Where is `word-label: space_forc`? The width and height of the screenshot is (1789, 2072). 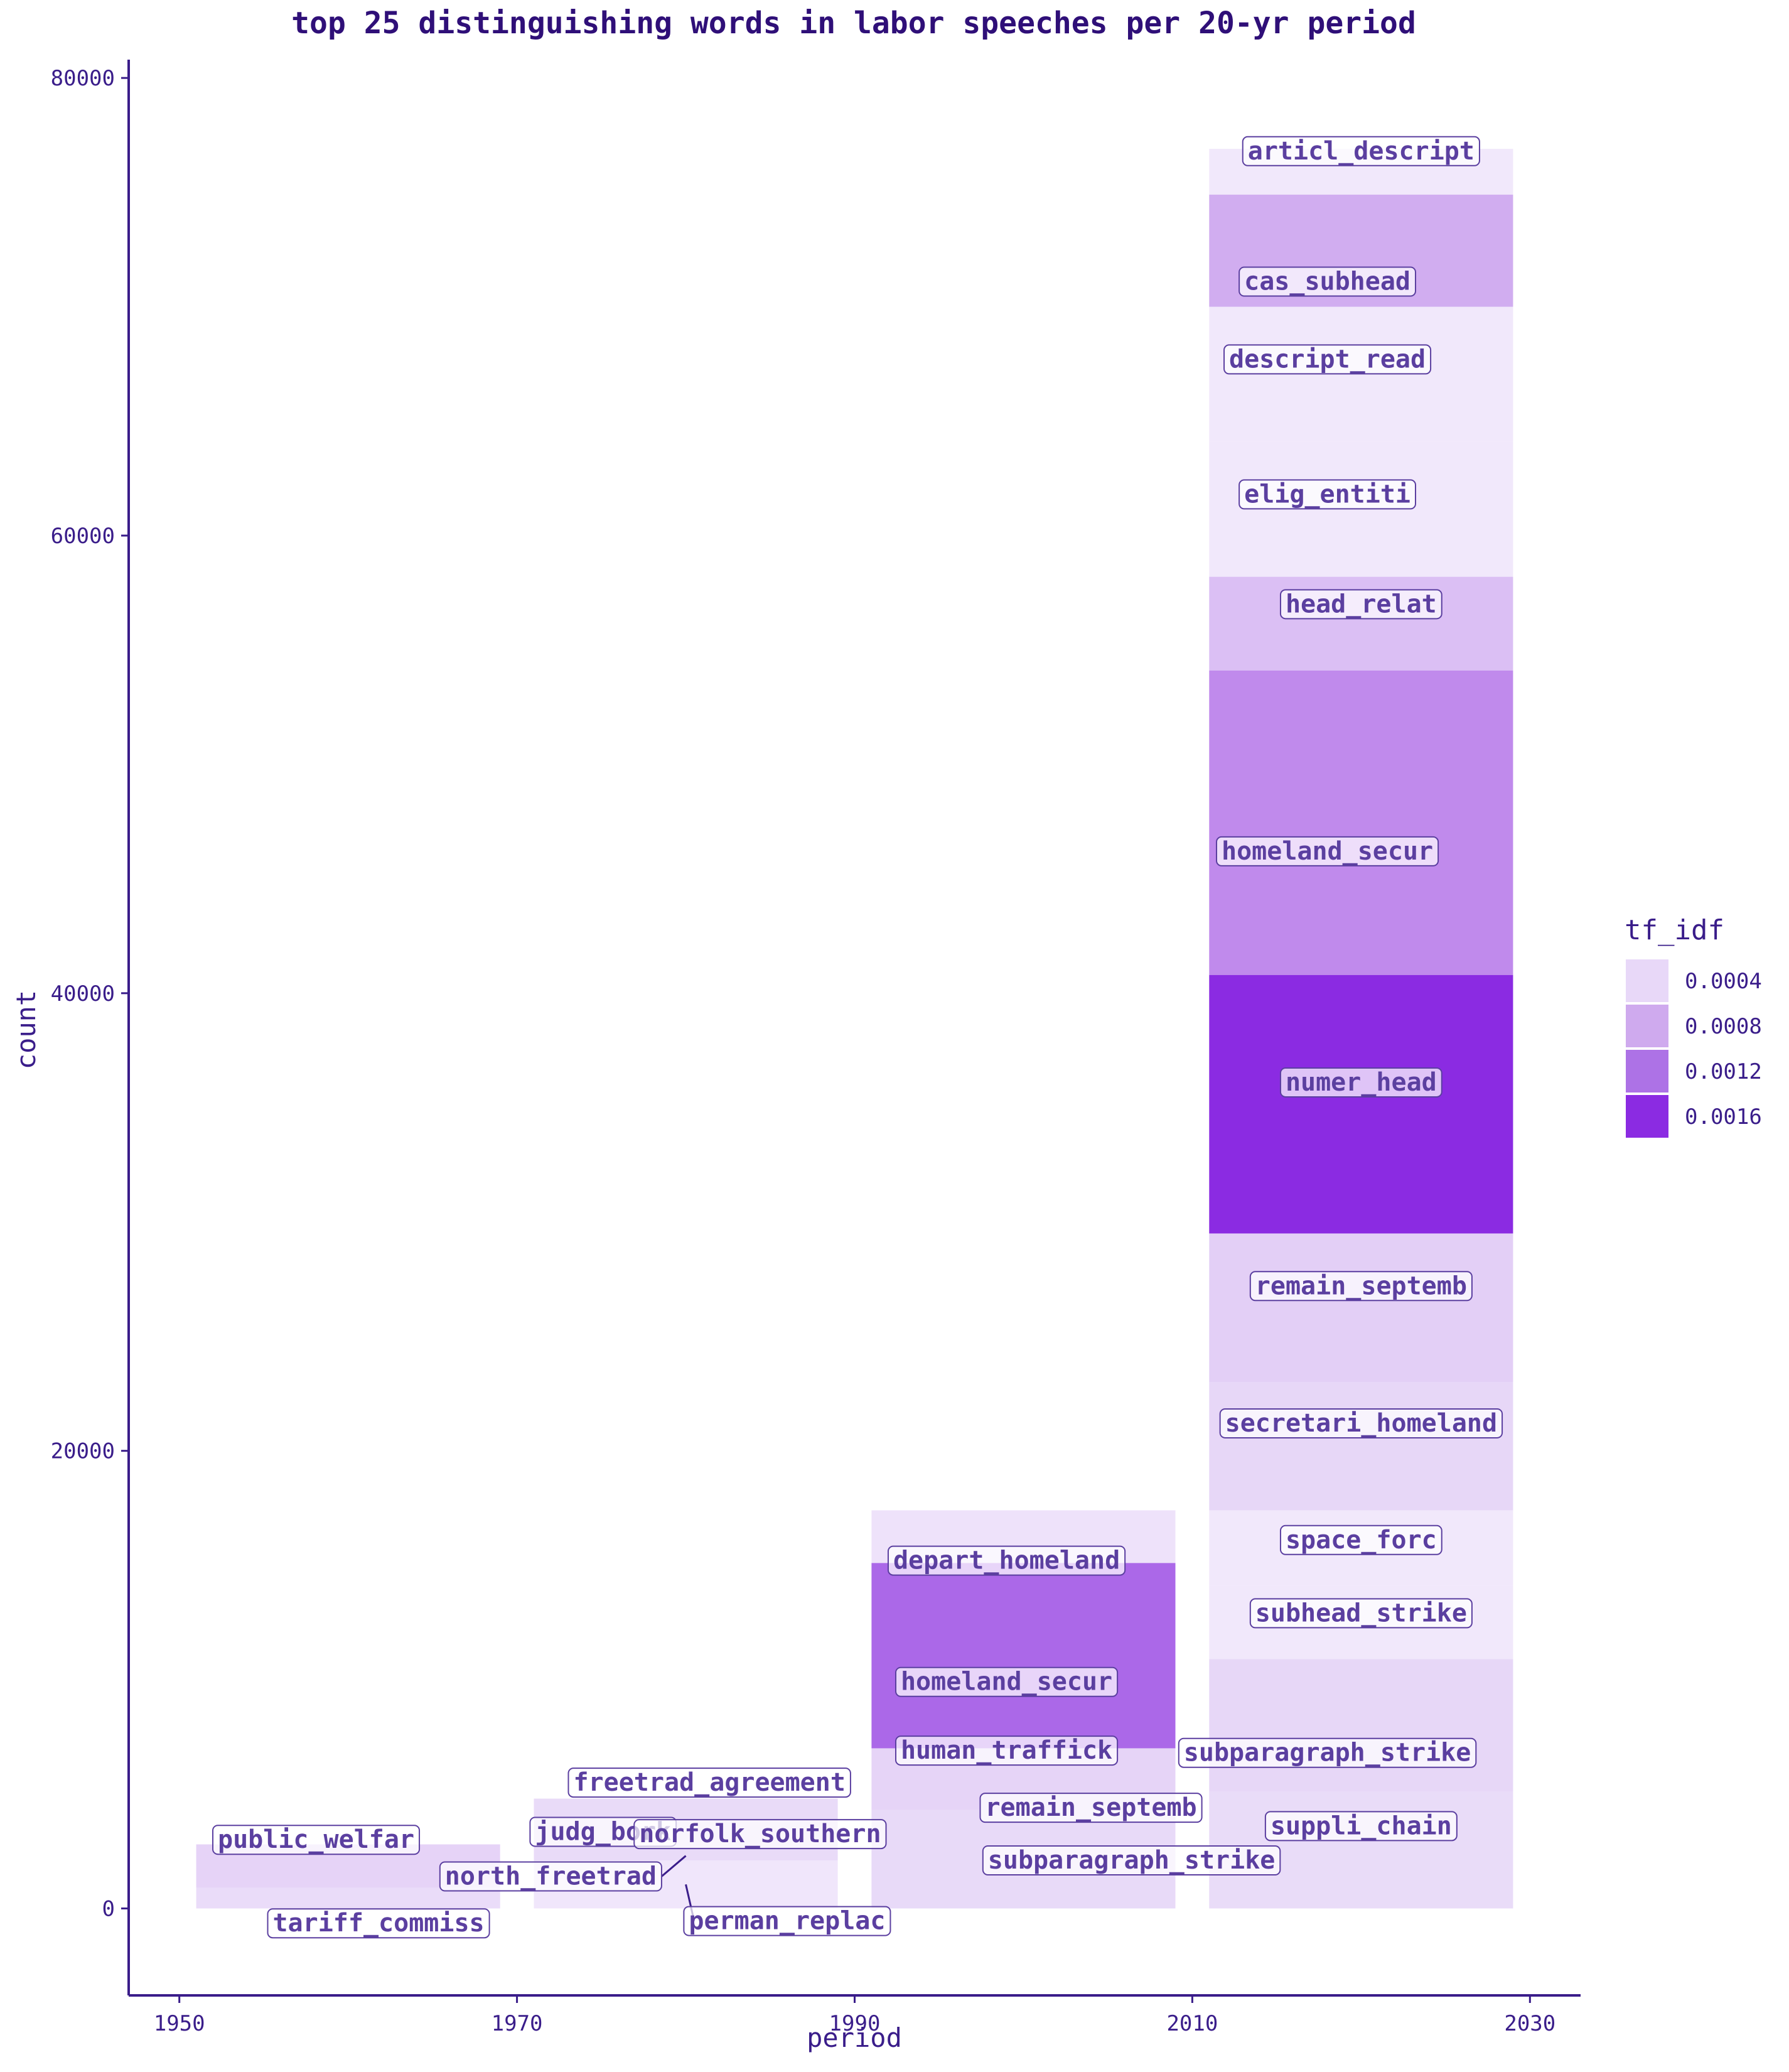
word-label: space_forc is located at coordinates (1360, 1539).